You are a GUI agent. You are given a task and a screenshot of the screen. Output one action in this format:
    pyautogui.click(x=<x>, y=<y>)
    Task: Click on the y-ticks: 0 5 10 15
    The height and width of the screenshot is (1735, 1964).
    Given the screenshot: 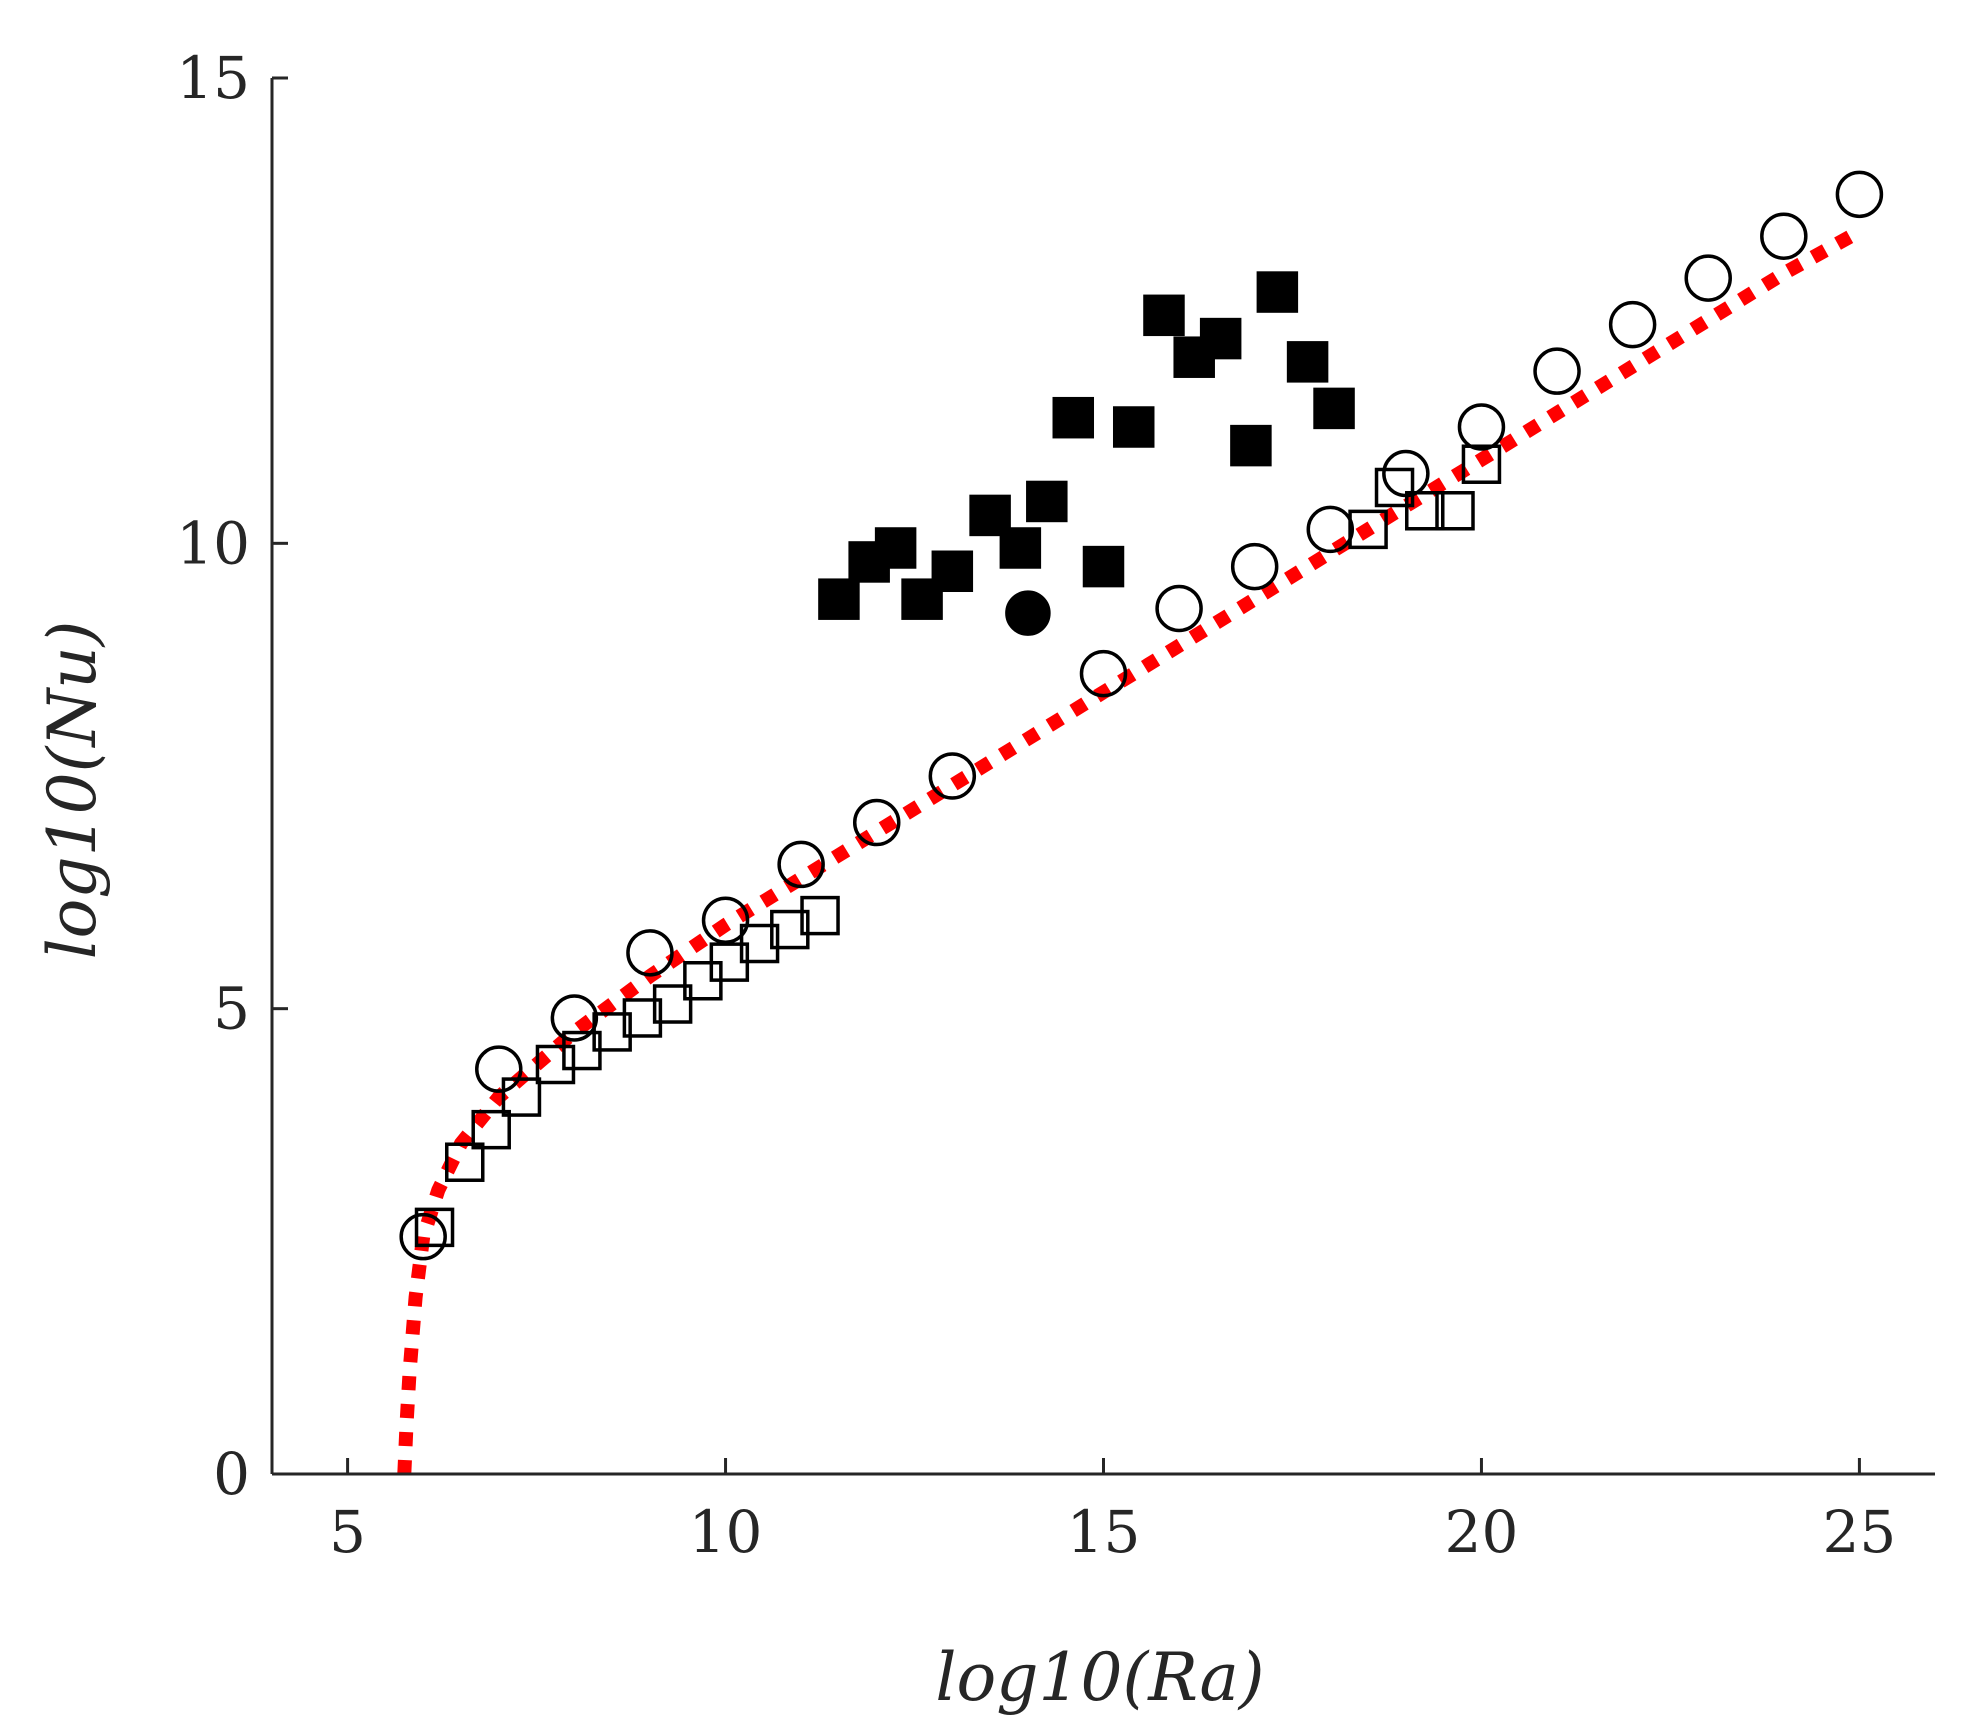 What is the action you would take?
    pyautogui.click(x=232, y=776)
    